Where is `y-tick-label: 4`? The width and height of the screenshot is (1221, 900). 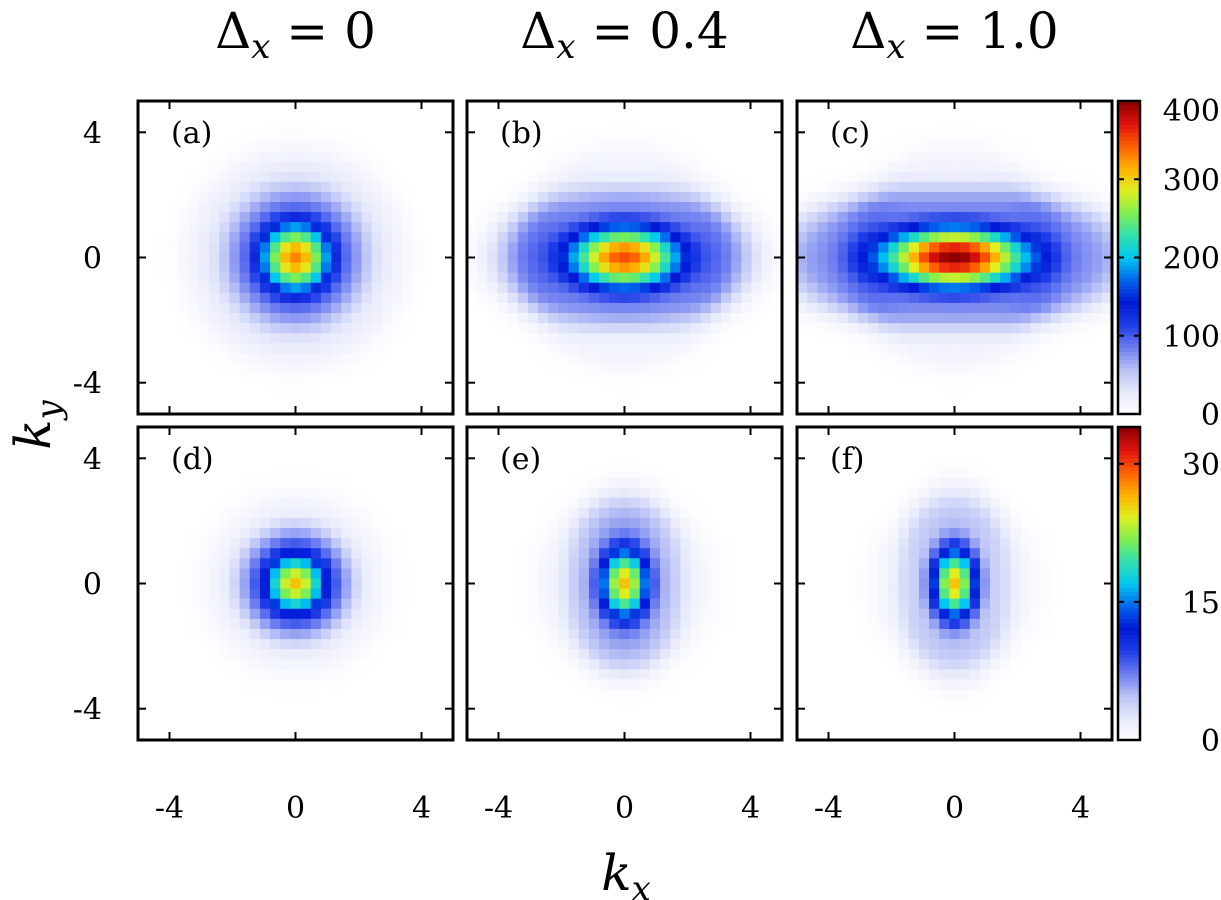
y-tick-label: 4 is located at coordinates (92, 133).